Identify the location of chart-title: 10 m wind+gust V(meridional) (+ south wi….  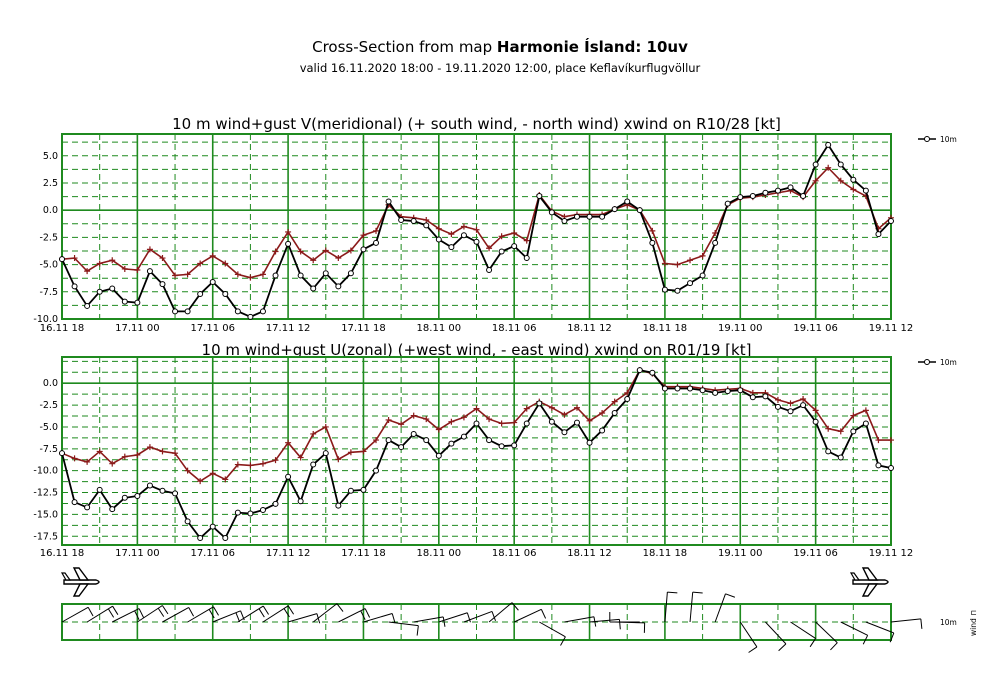
(476, 124).